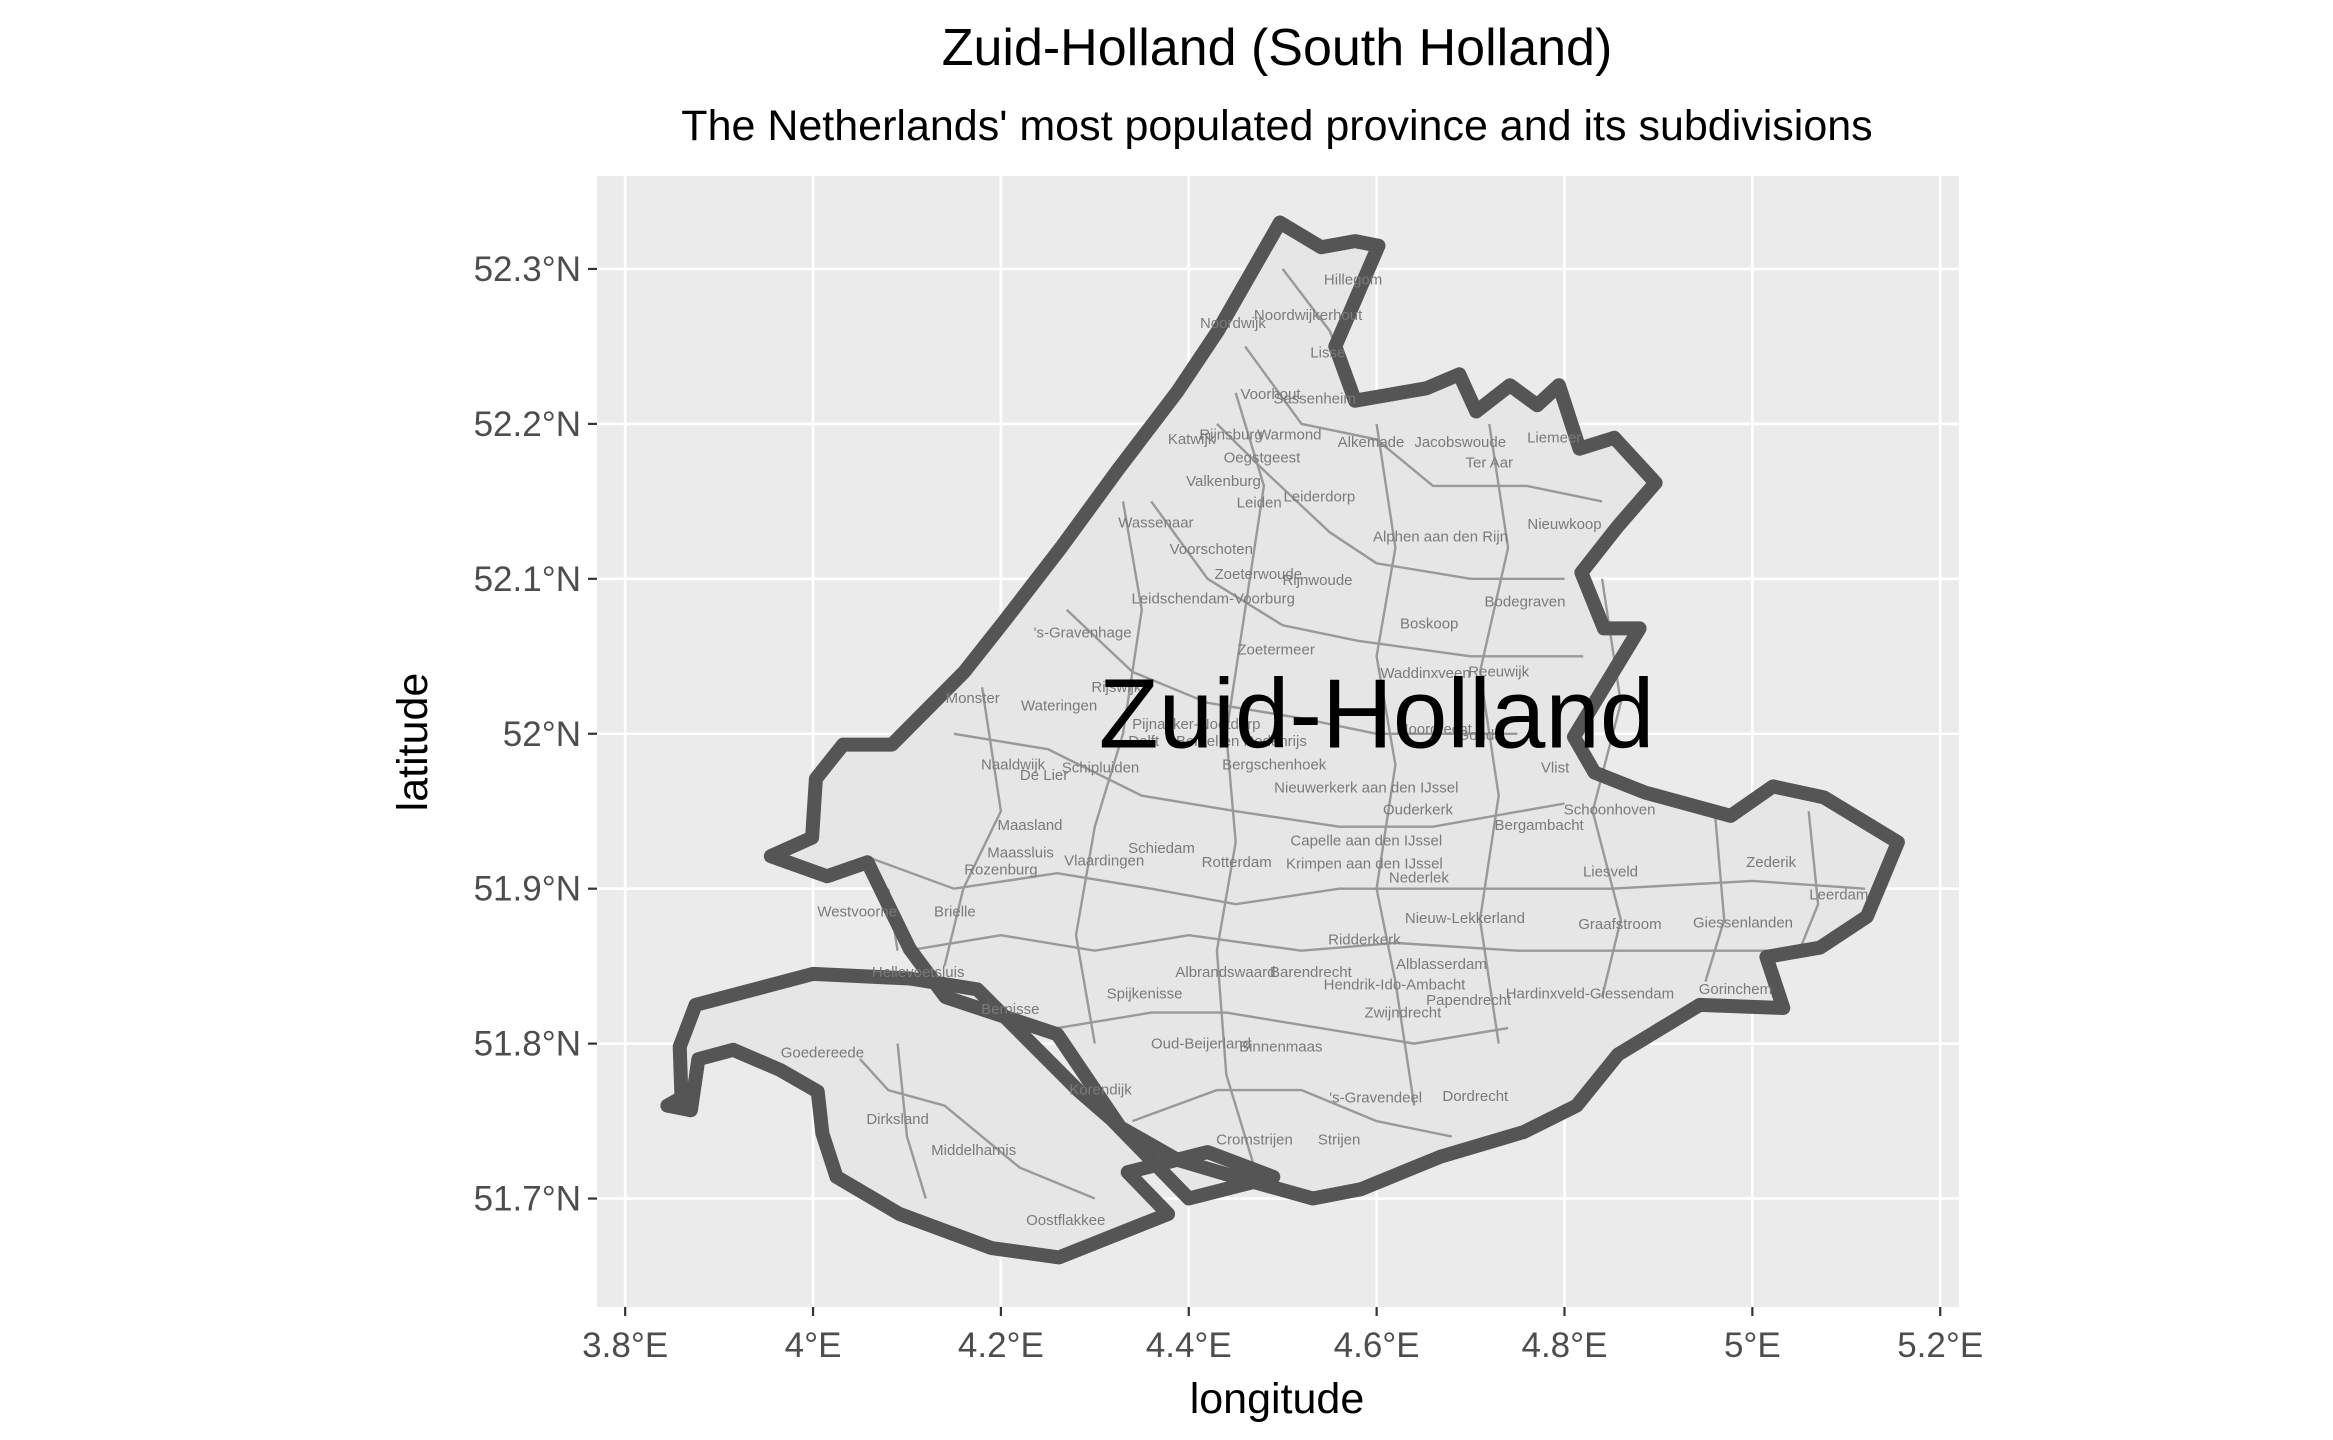 The width and height of the screenshot is (2333, 1440). What do you see at coordinates (1771, 862) in the screenshot?
I see `municipality-label: Zederik` at bounding box center [1771, 862].